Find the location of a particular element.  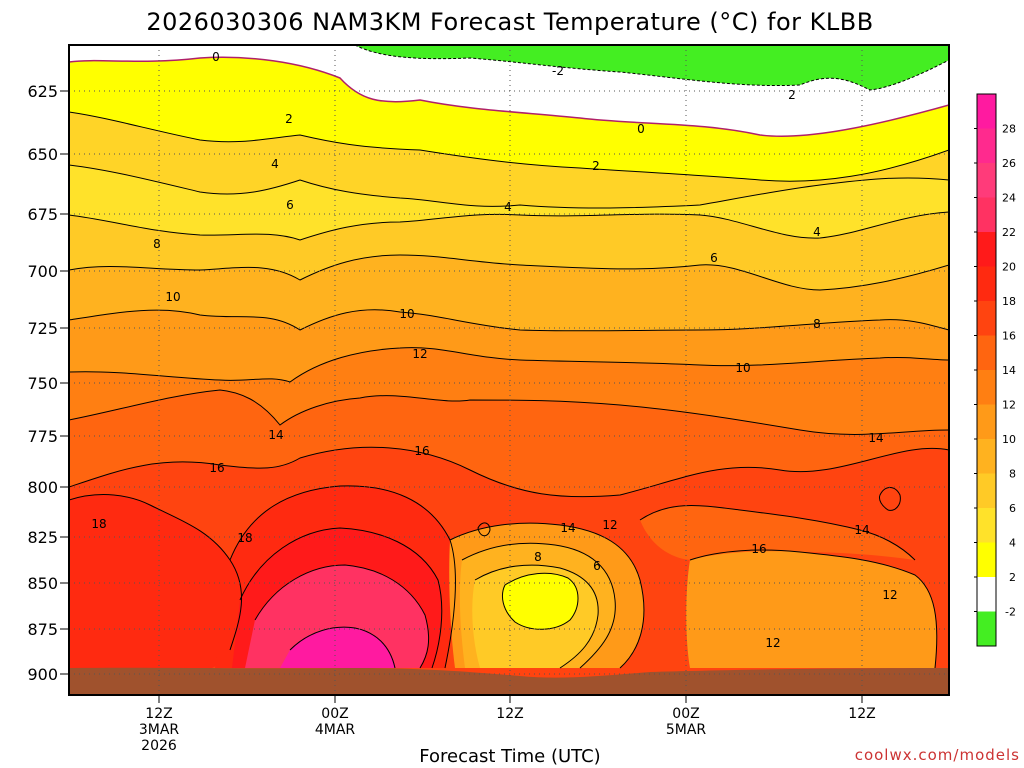

y-axis: 625 650 675 700 725 750 775 800 825 850 875 900 is located at coordinates (48, 383).